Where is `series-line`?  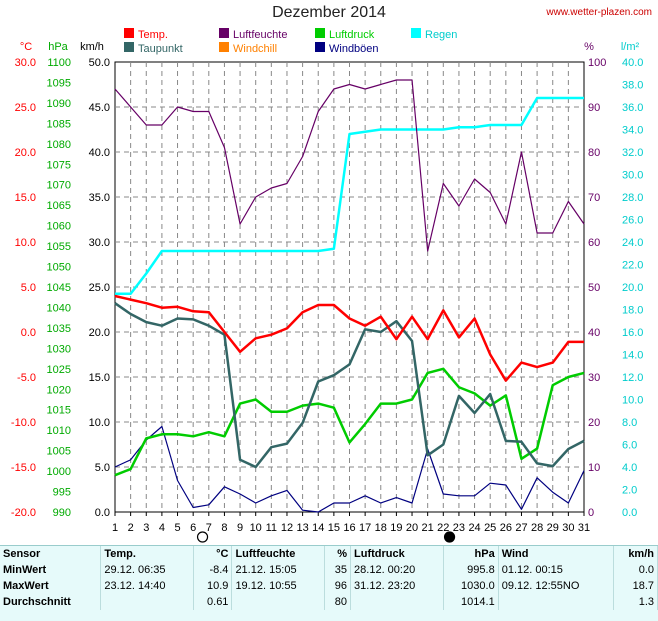 series-line is located at coordinates (349, 469).